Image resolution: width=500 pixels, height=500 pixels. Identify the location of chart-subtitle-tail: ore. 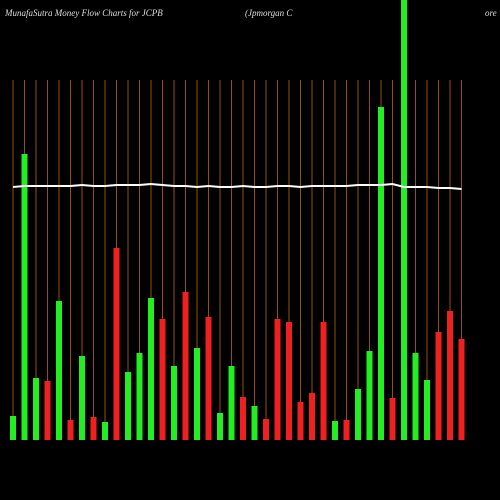
(491, 13).